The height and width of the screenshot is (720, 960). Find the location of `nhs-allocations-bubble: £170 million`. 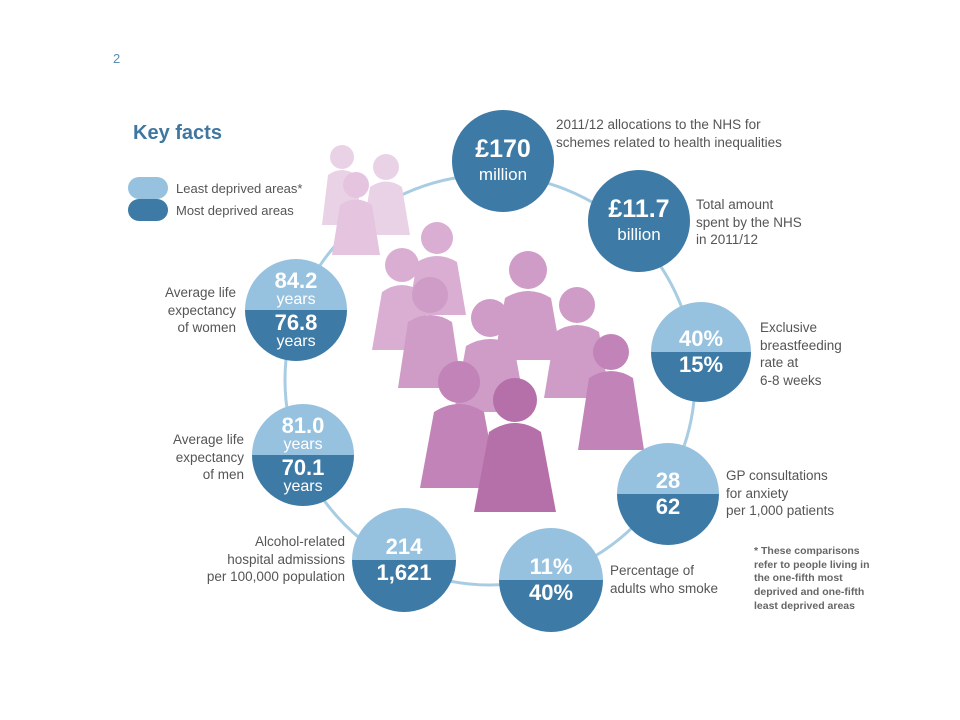

nhs-allocations-bubble: £170 million is located at coordinates (503, 161).